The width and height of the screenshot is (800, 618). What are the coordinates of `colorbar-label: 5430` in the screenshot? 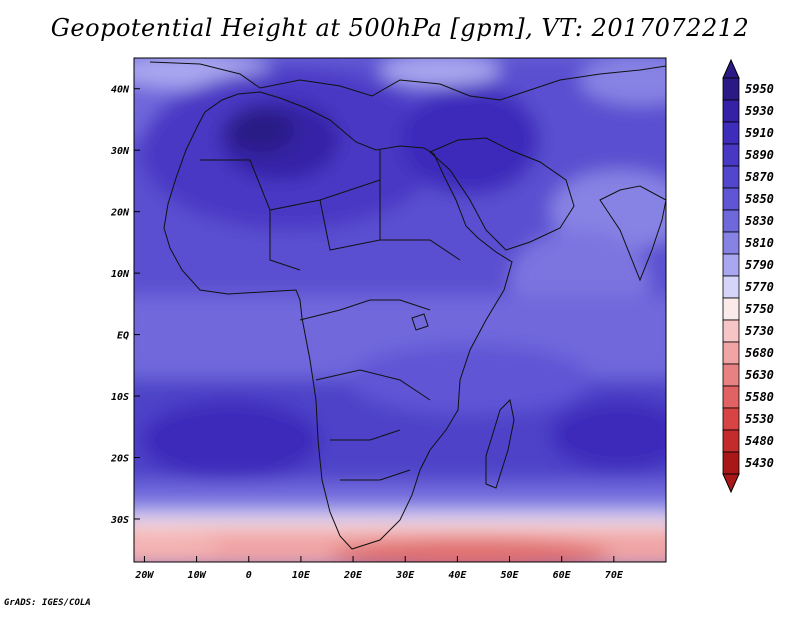 It's located at (759, 463).